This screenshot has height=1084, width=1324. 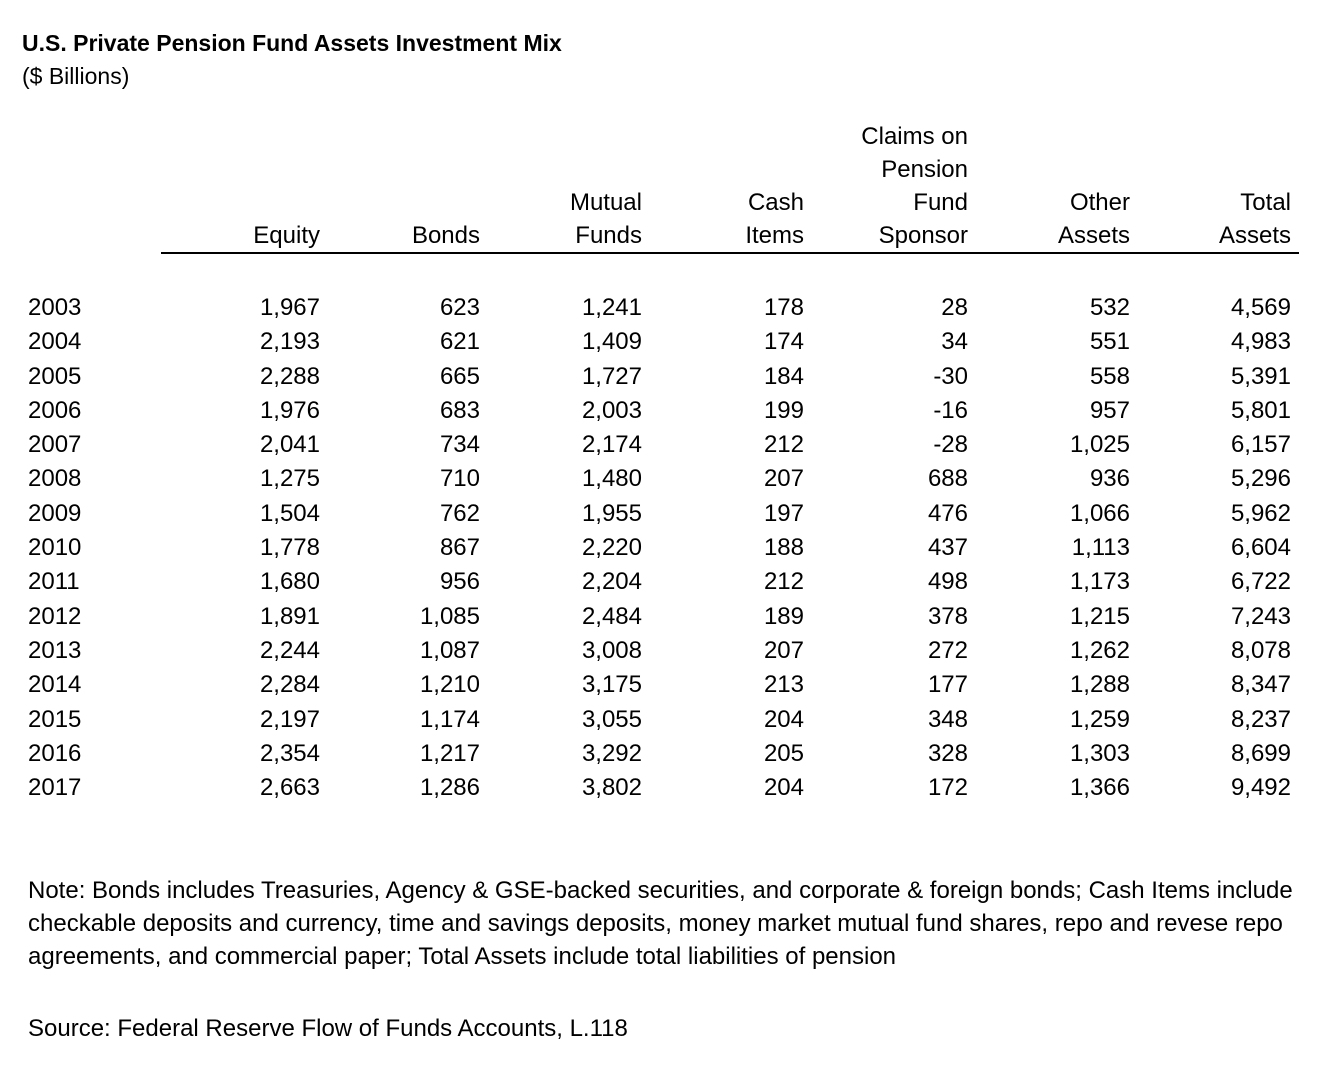 What do you see at coordinates (662, 308) in the screenshot?
I see `table-row: 2003 1,967 623 1,241 178 28 532 4,569` at bounding box center [662, 308].